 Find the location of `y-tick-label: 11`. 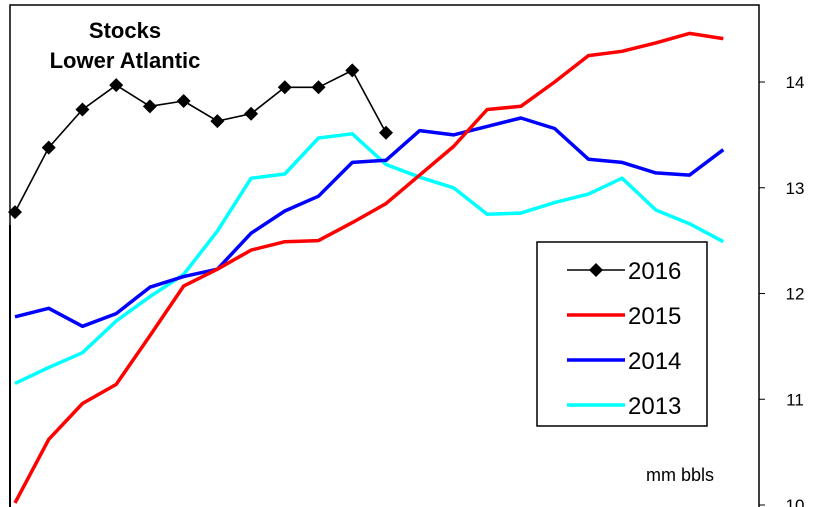

y-tick-label: 11 is located at coordinates (795, 399).